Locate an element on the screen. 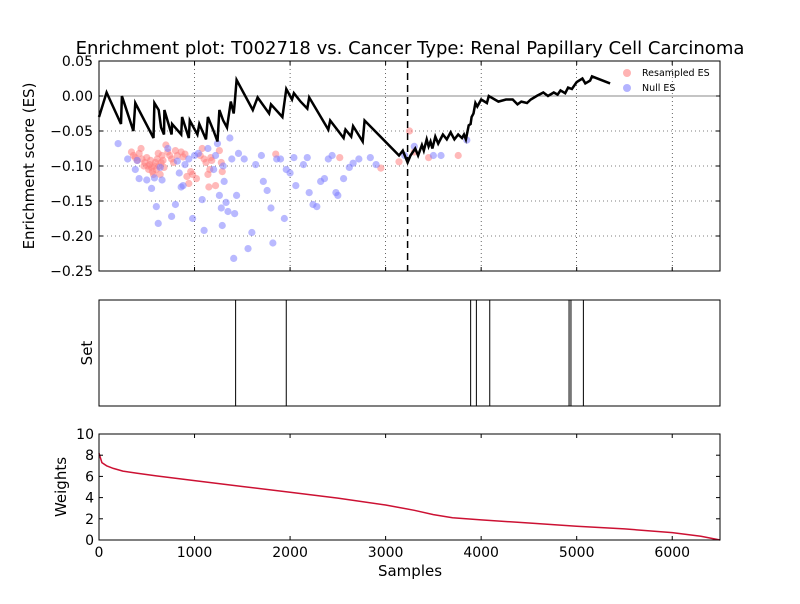 The height and width of the screenshot is (604, 800). weights-frame is located at coordinates (409, 487).